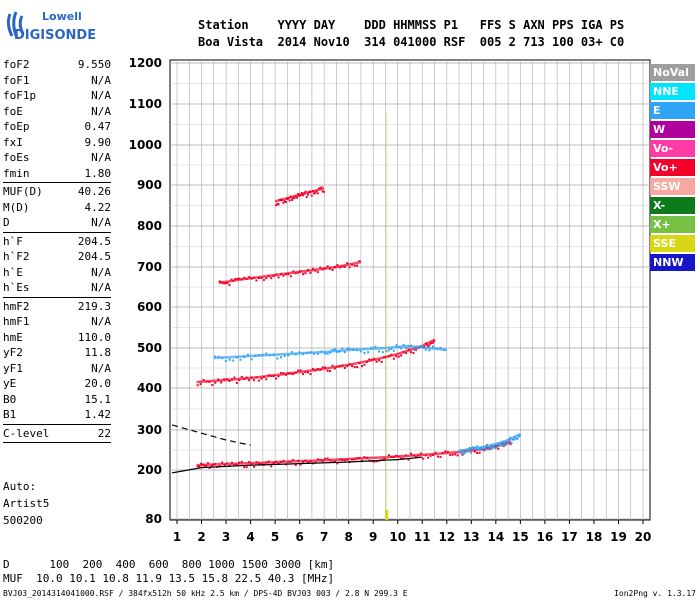 Image resolution: width=700 pixels, height=600 pixels. I want to click on param-label: foE, so click(13, 111).